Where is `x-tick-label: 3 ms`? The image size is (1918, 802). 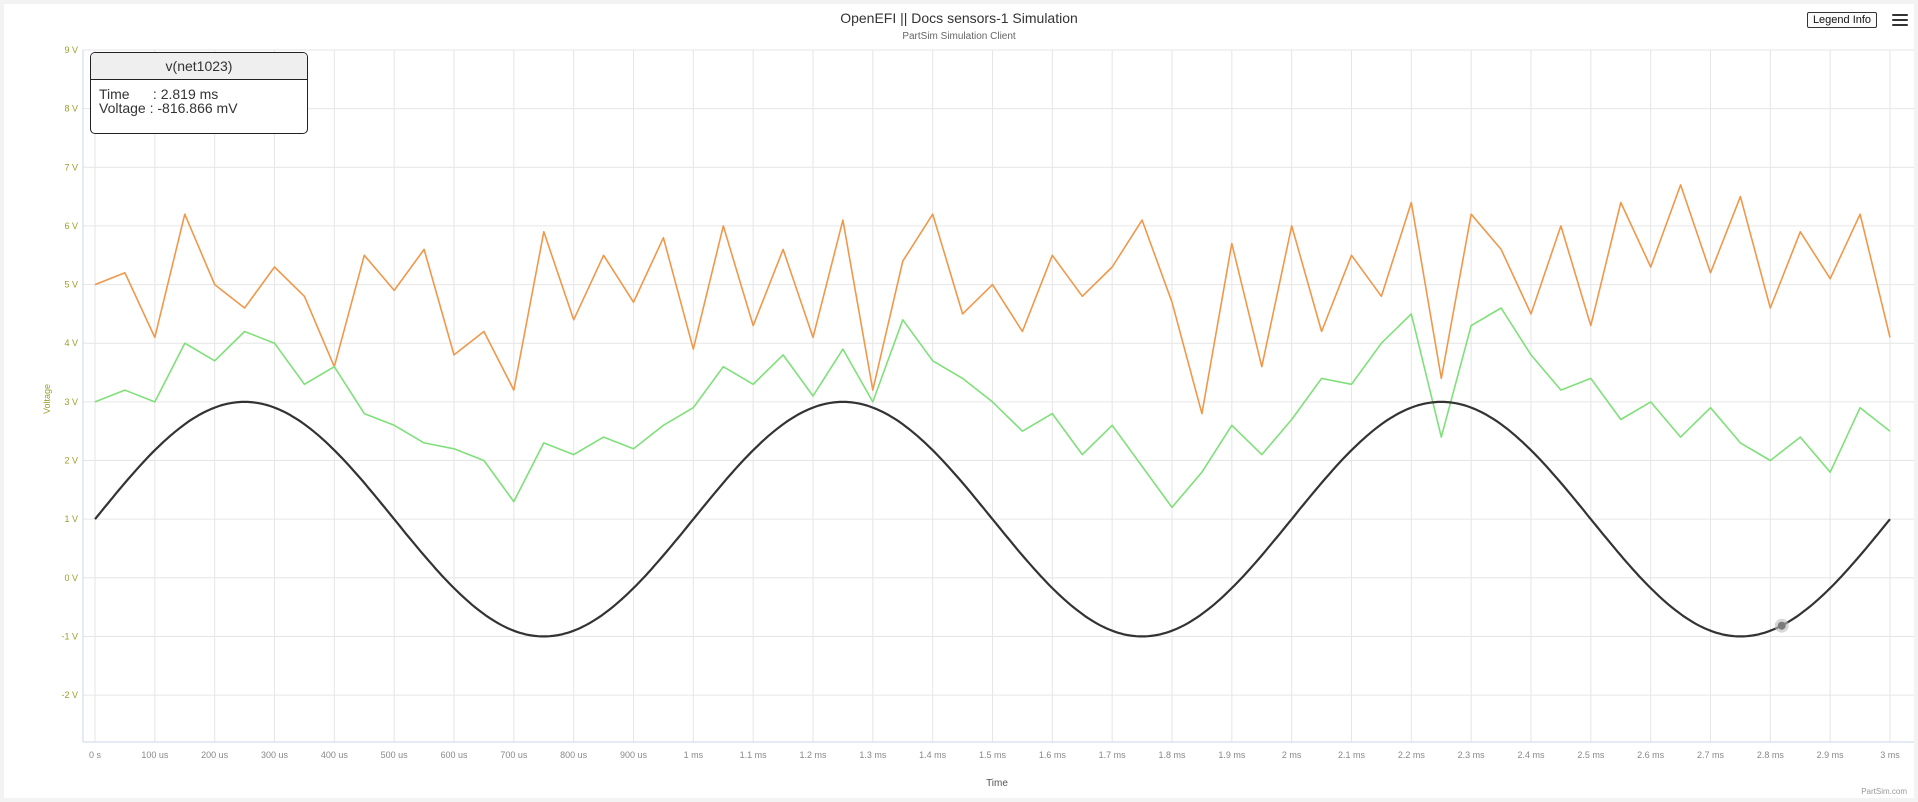 x-tick-label: 3 ms is located at coordinates (1890, 755).